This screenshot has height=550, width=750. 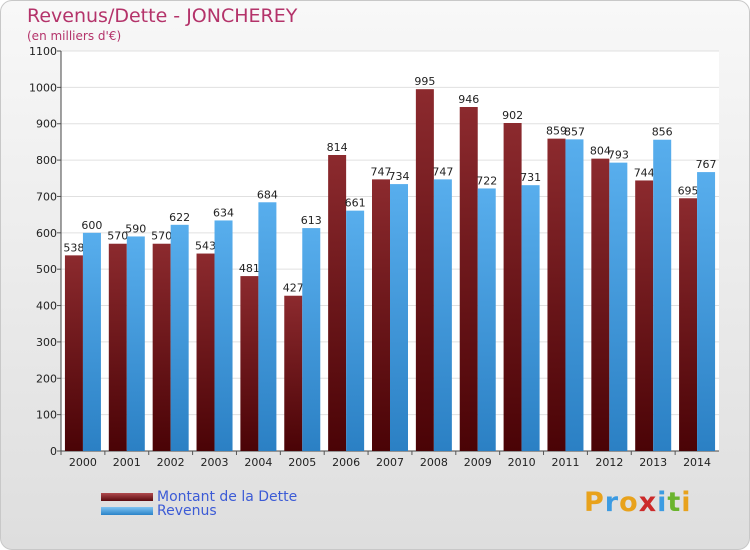 What do you see at coordinates (556, 131) in the screenshot?
I see `data-label-dette: 859` at bounding box center [556, 131].